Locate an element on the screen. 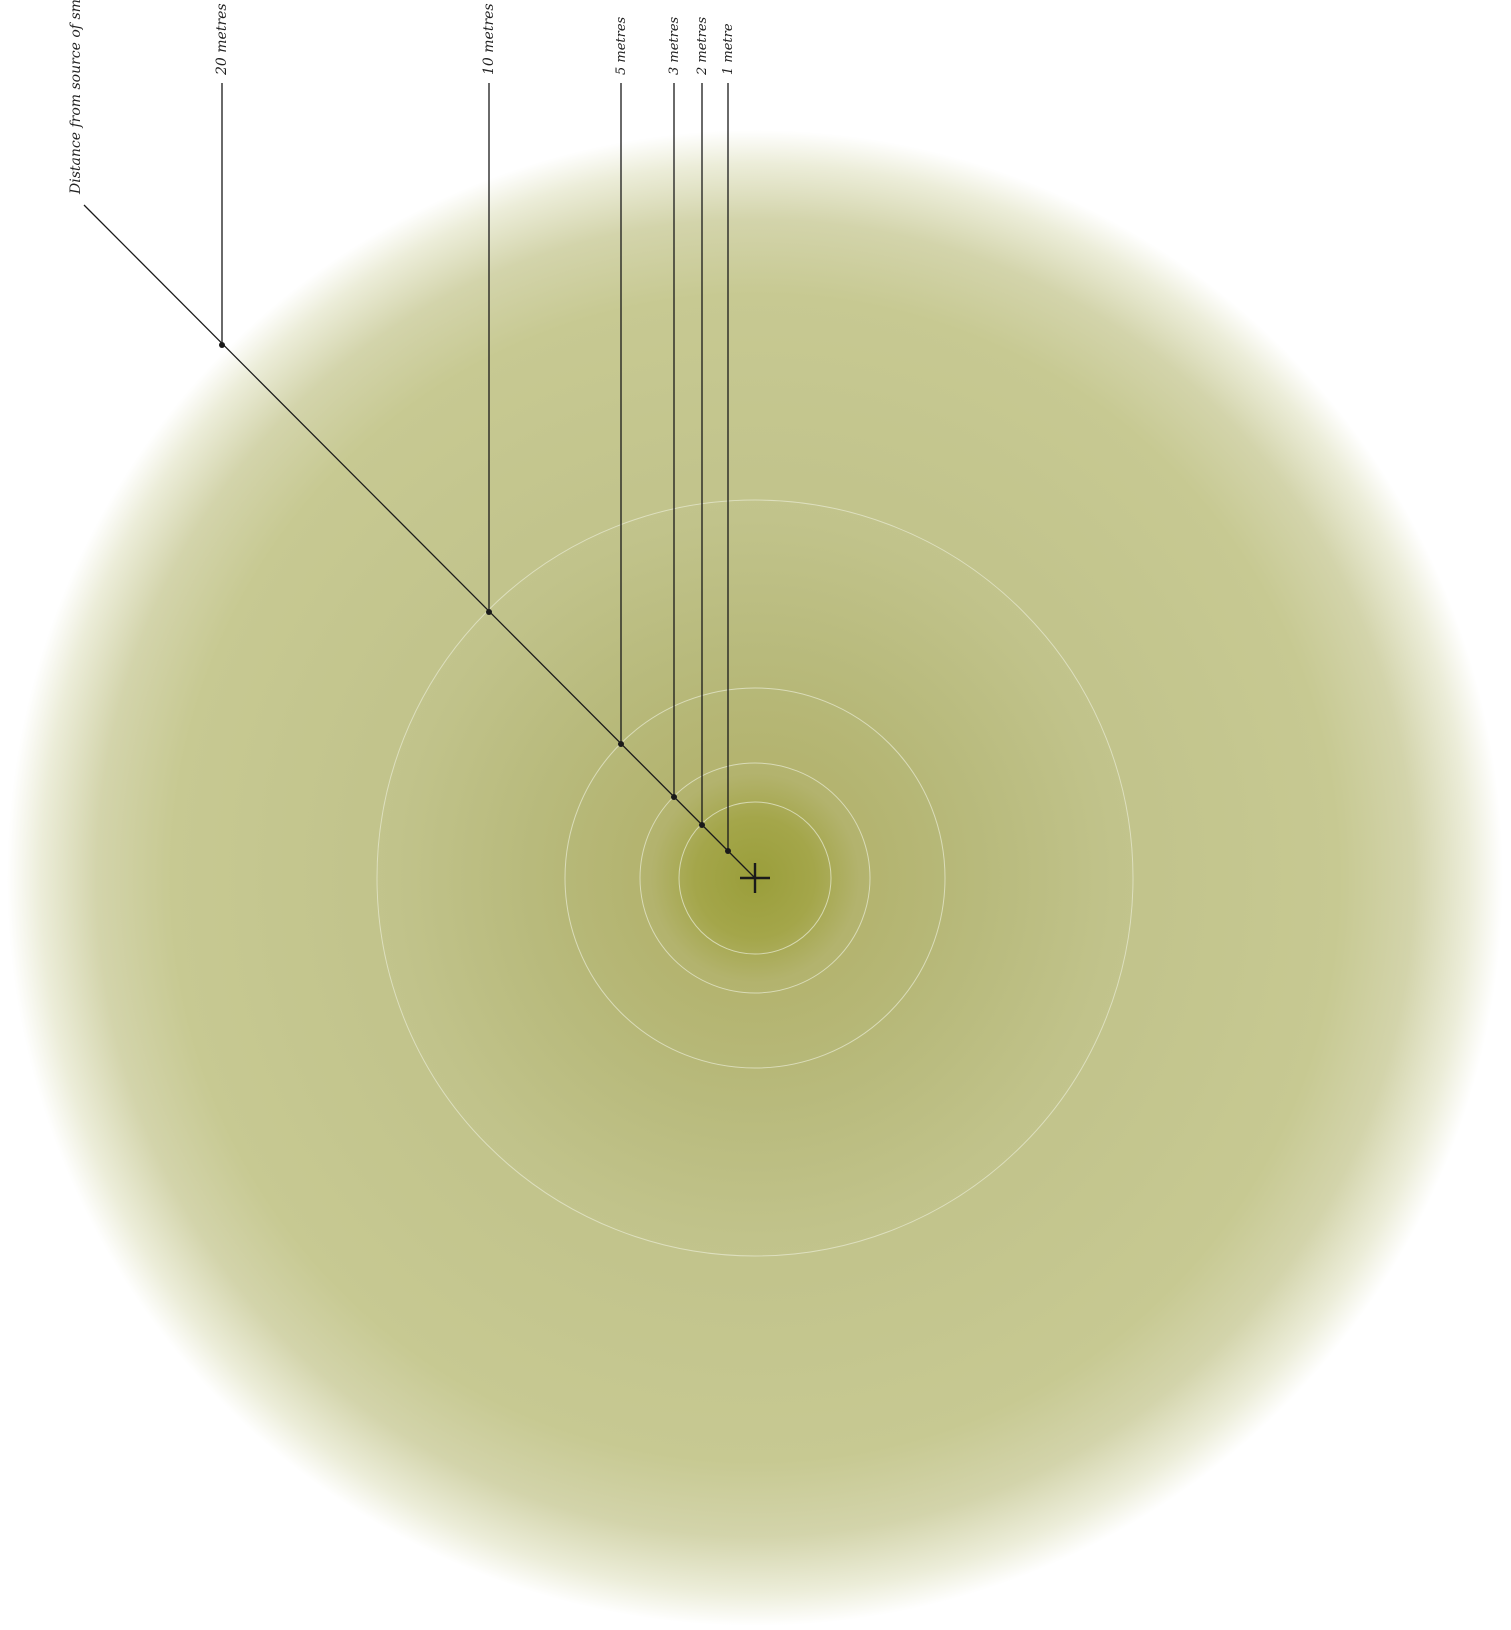 This screenshot has height=1630, width=1511. ring-3m is located at coordinates (755, 878).